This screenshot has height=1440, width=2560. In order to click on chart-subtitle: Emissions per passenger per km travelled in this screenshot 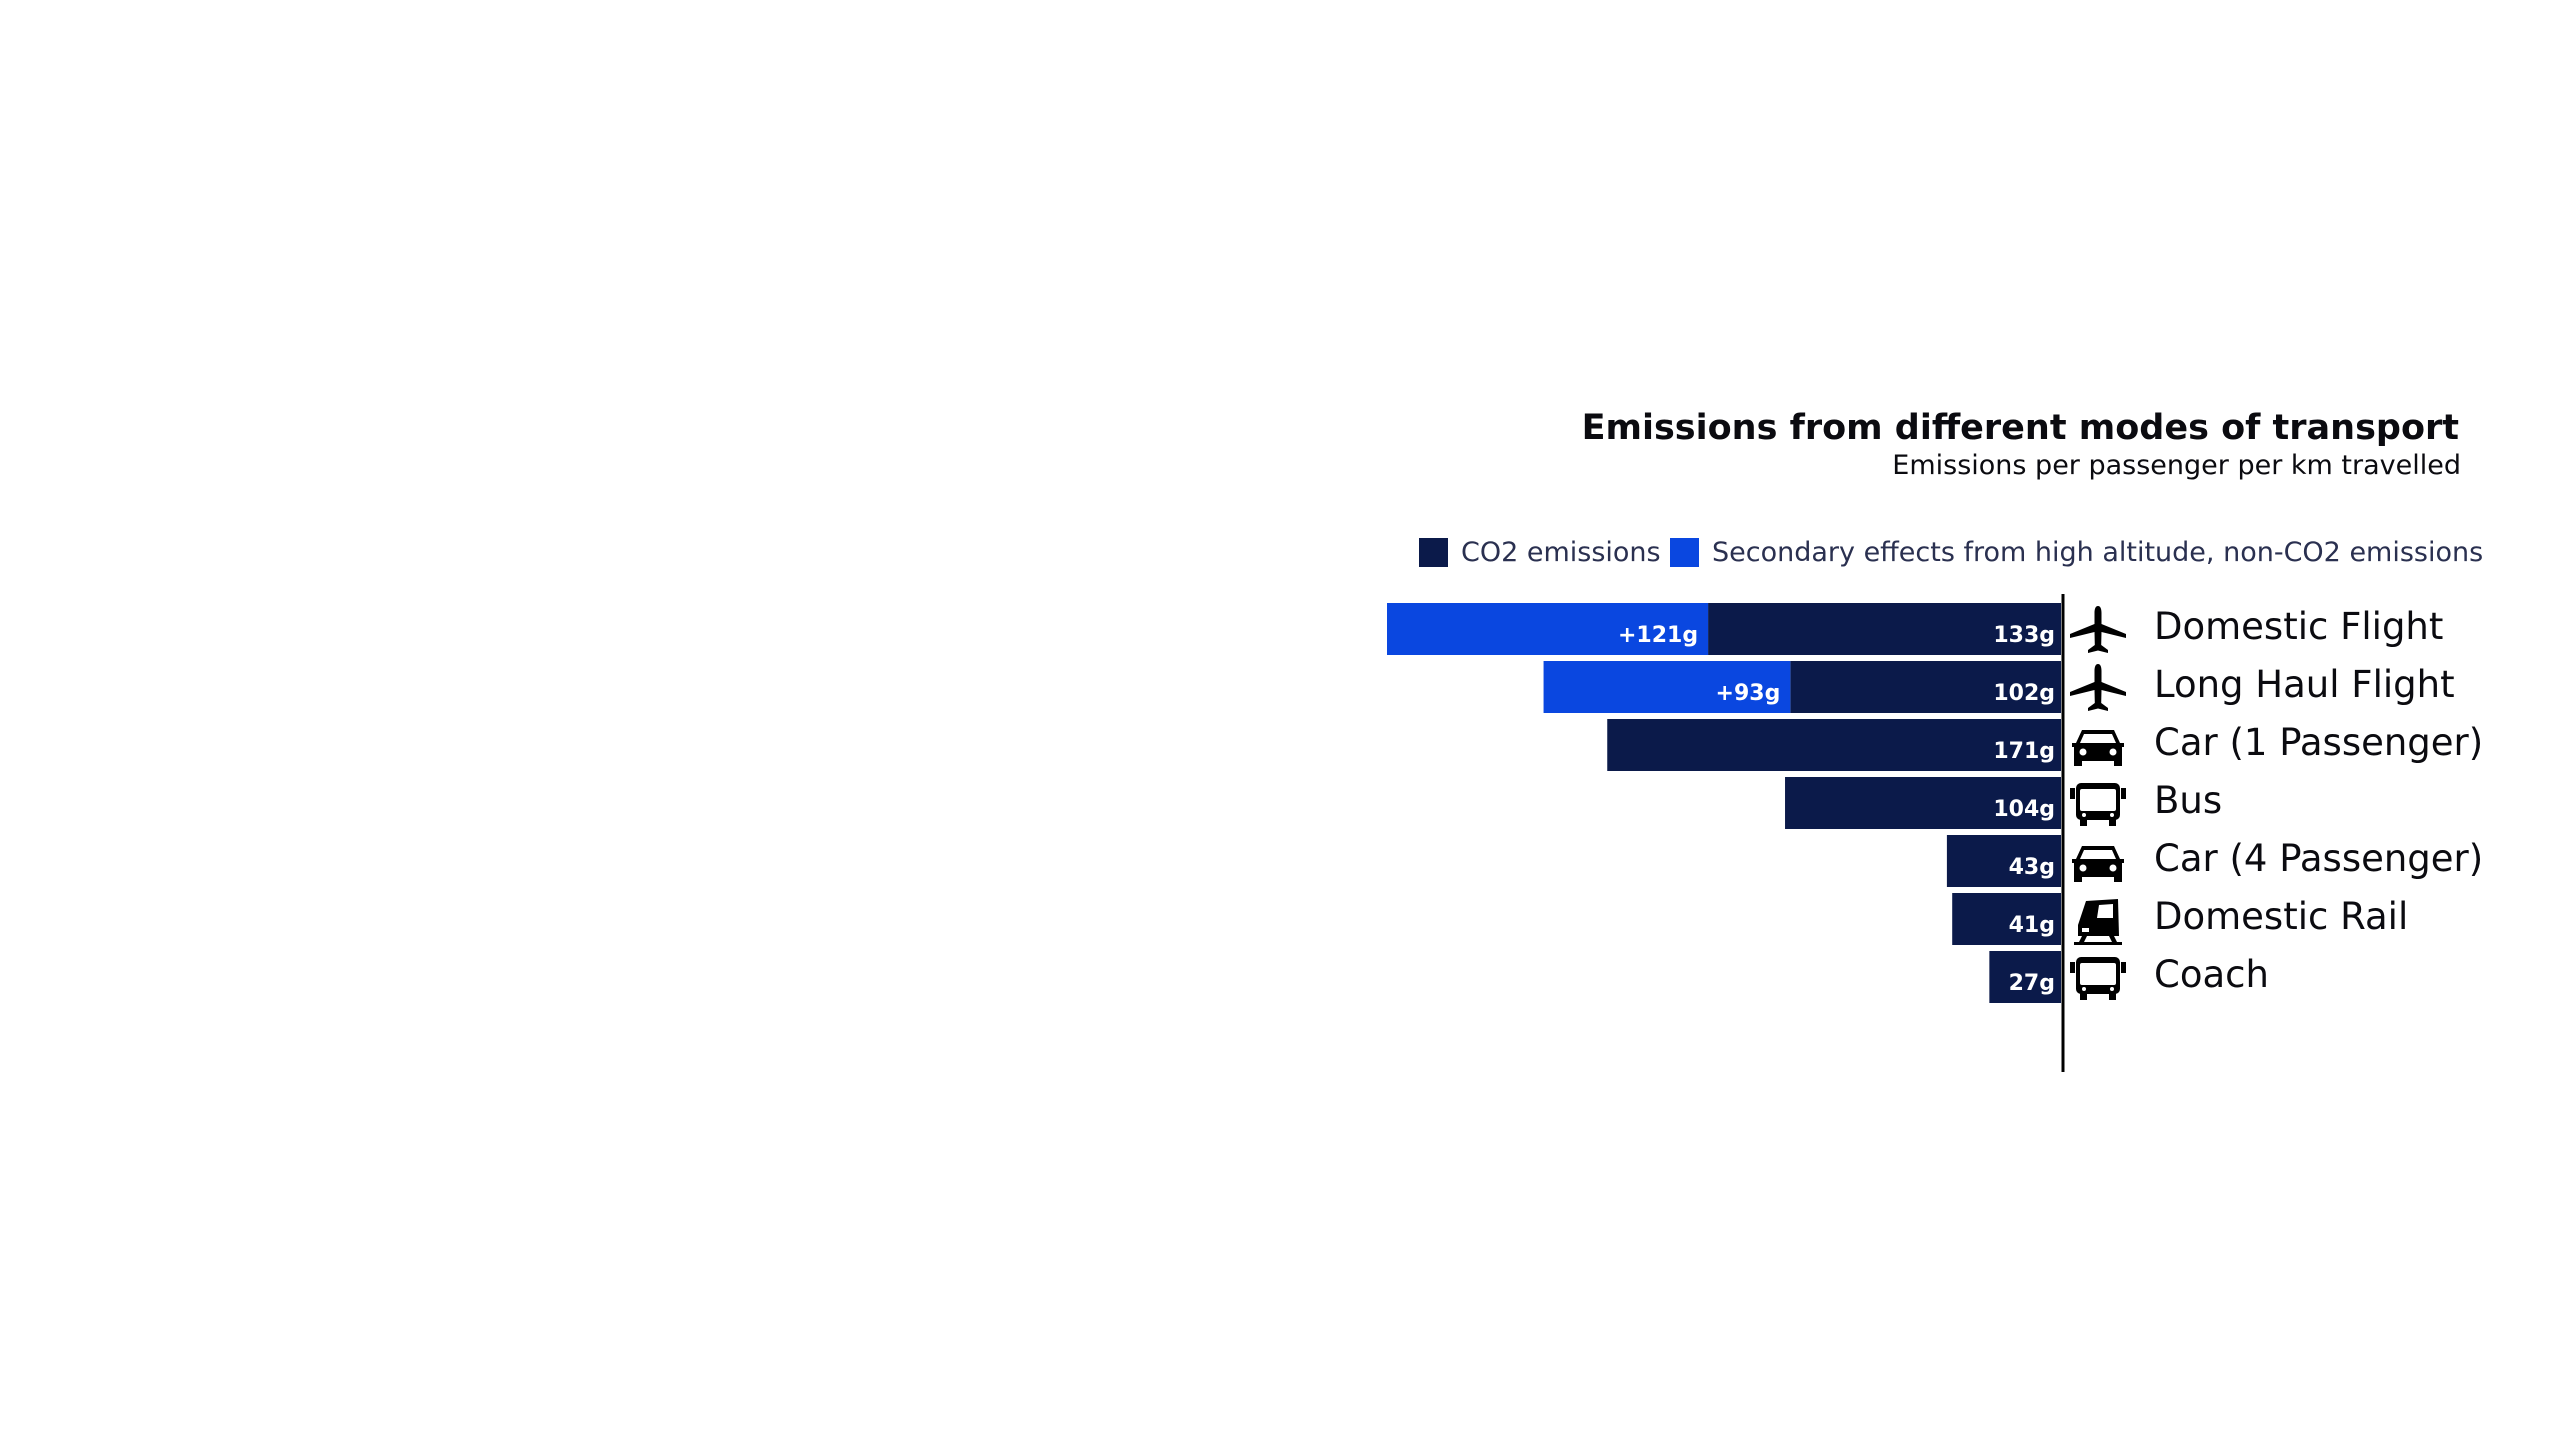, I will do `click(2176, 465)`.